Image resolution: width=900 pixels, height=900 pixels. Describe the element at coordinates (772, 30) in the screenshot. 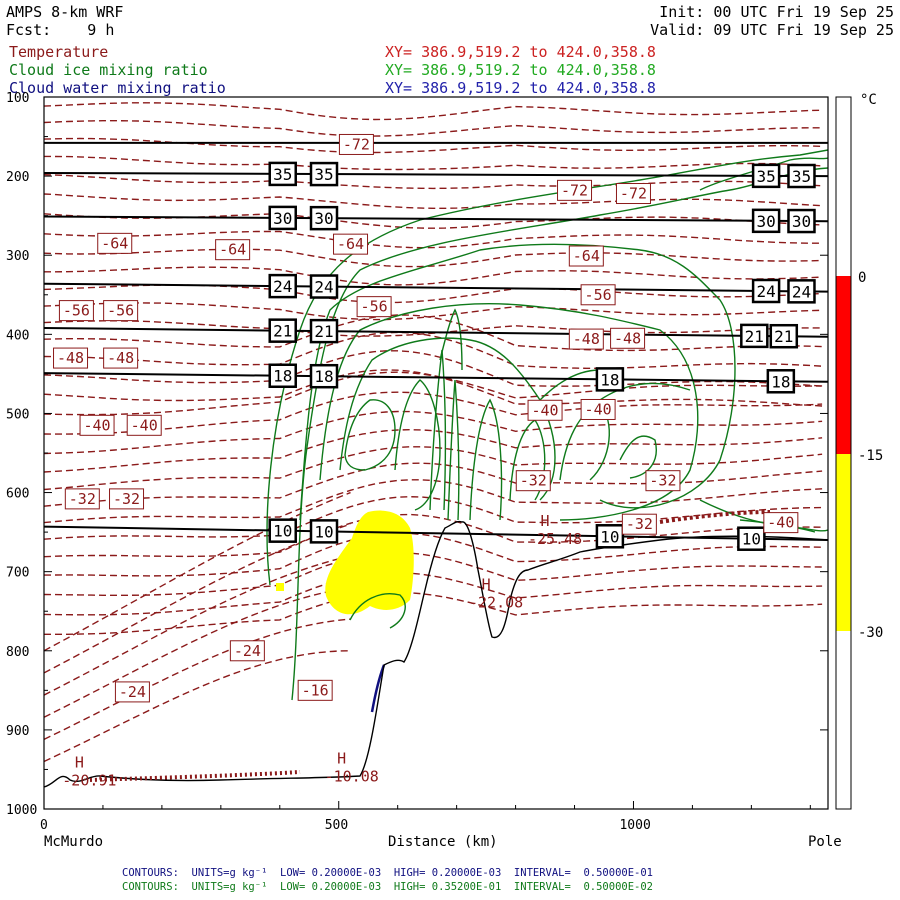

I see `valid-time: Valid: 09 UTC Fri 19 Sep 25` at that location.